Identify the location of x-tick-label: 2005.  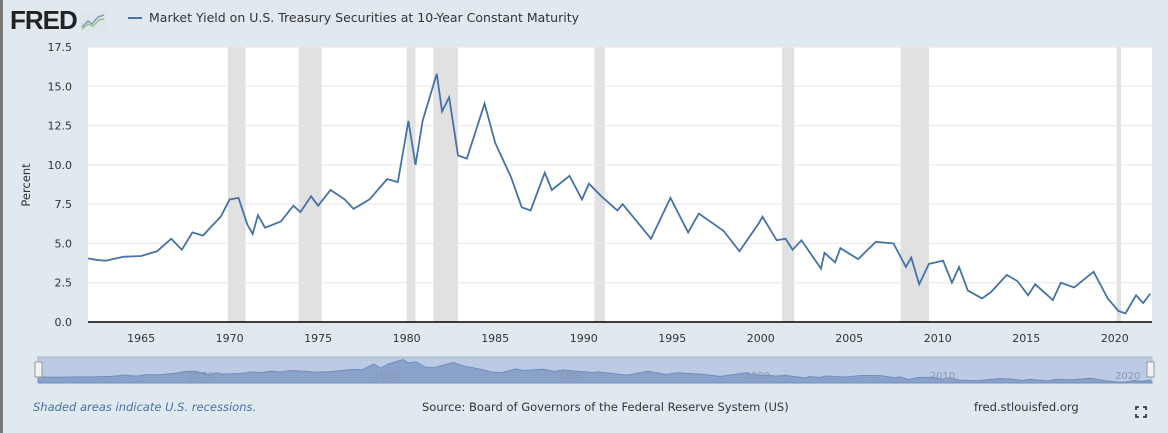
(849, 338).